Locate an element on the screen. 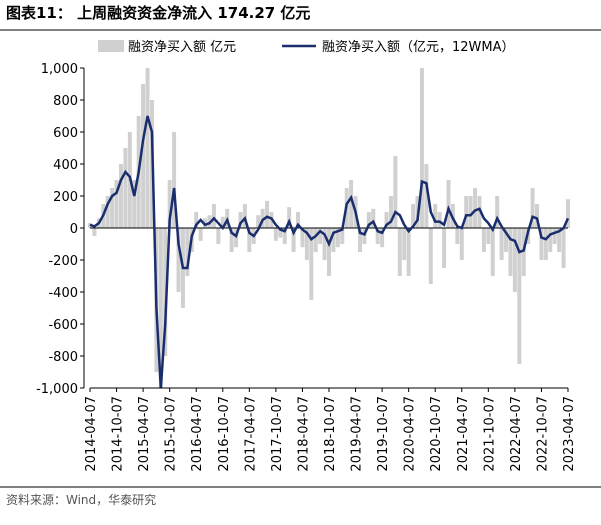 The height and width of the screenshot is (525, 601). x-tick-label: 2019-04-07 is located at coordinates (357, 434).